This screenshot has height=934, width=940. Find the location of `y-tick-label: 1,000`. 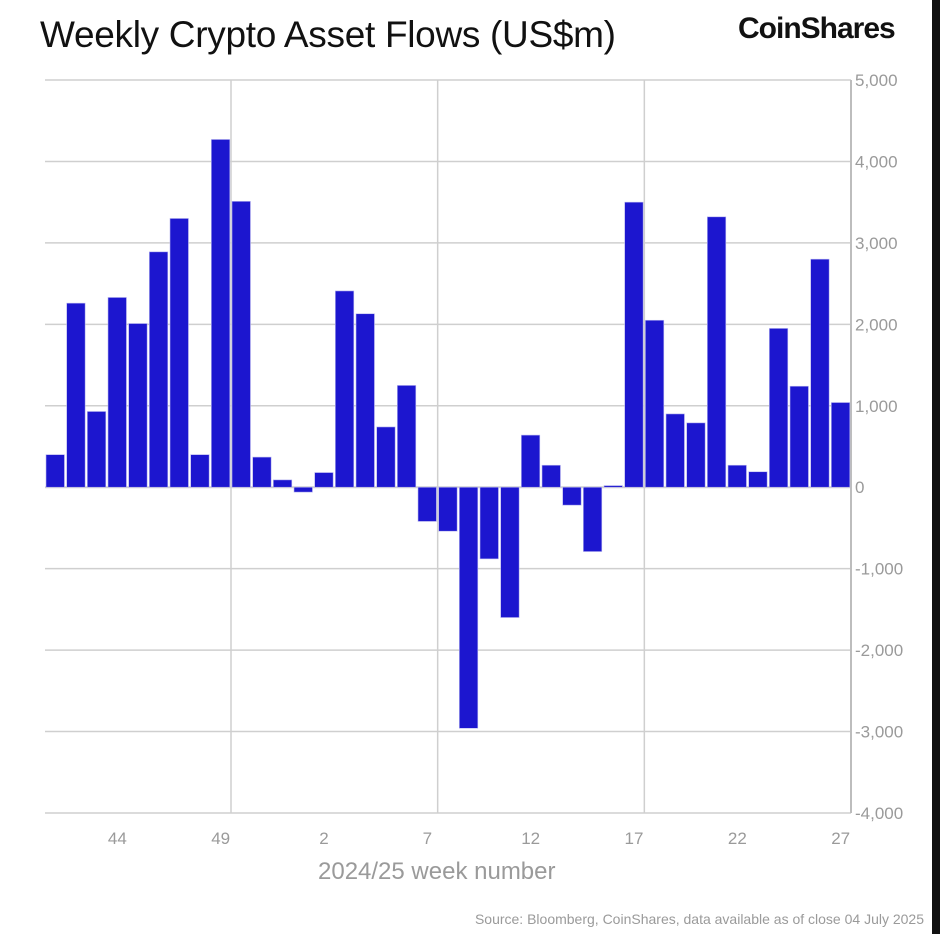

y-tick-label: 1,000 is located at coordinates (876, 406).